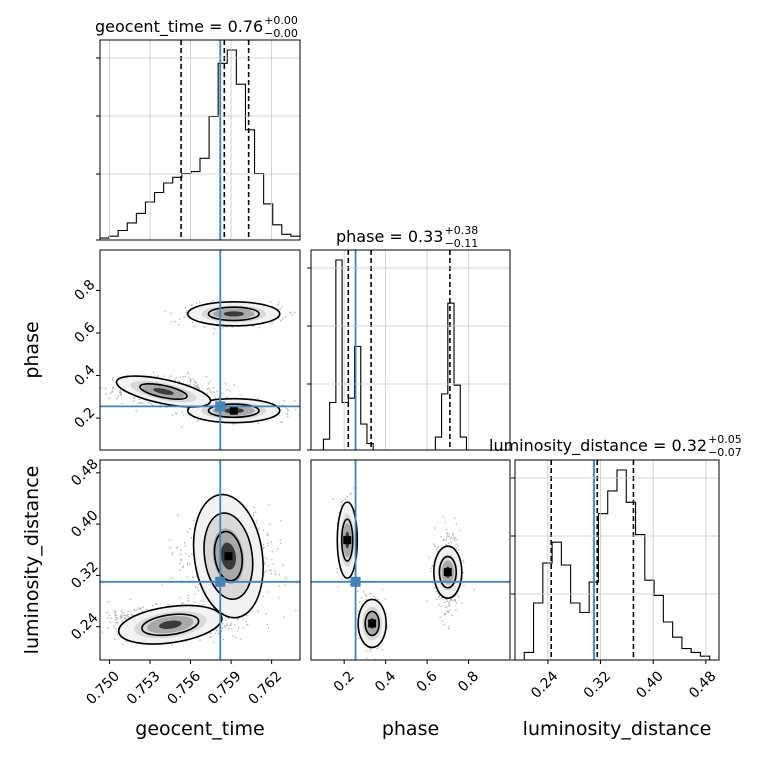 The width and height of the screenshot is (760, 765). I want to click on histogram-geocent_time, so click(198, 140).